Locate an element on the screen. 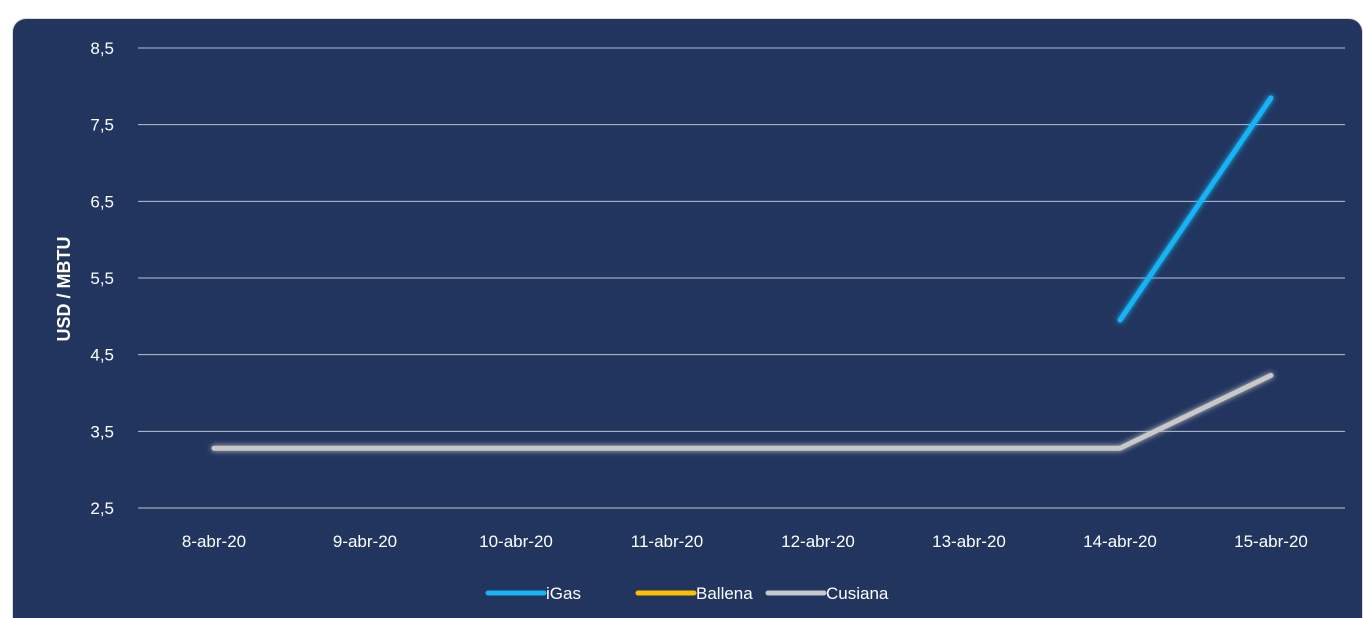 The image size is (1363, 618). legend-label-igas: iGas is located at coordinates (563, 593).